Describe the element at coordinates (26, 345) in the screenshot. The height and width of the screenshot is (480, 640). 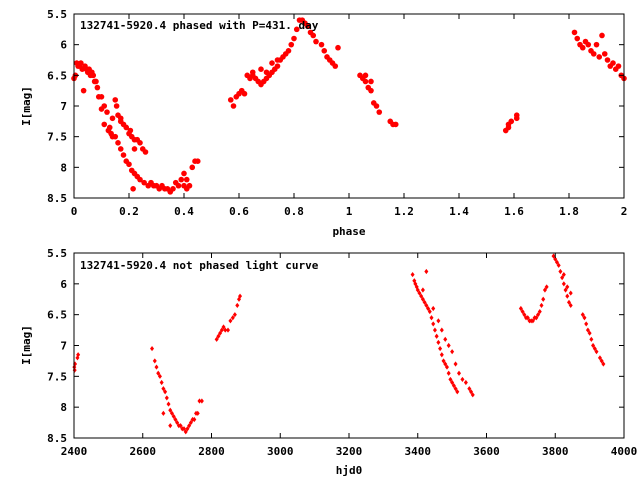
I see `unphased-y-axis-label: I[mag]` at that location.